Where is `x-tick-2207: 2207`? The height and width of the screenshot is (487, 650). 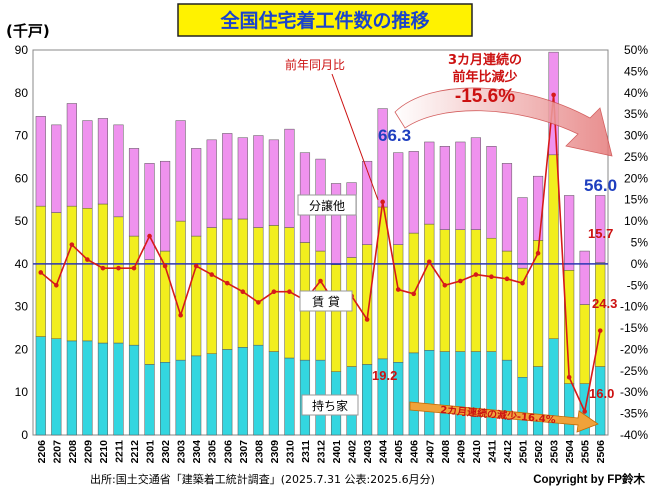 x-tick-2207: 2207 is located at coordinates (57, 452).